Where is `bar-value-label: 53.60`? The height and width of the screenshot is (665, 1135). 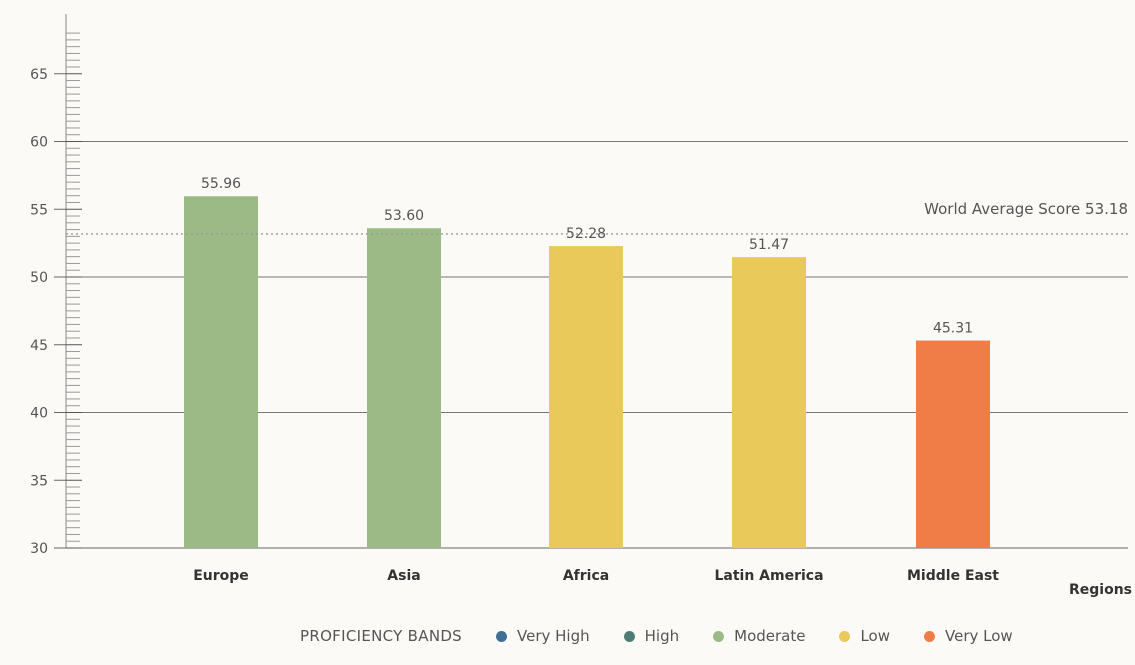 bar-value-label: 53.60 is located at coordinates (404, 216).